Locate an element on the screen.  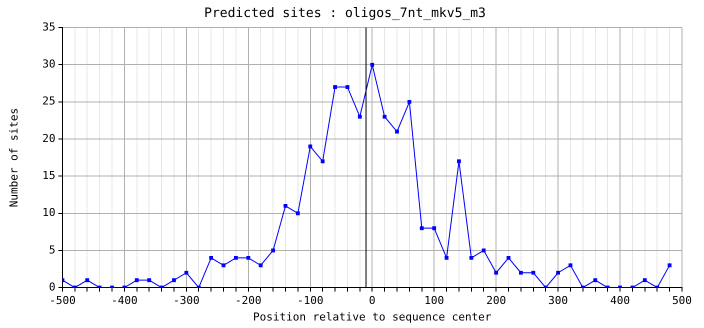
y-tick-label: 35 is located at coordinates (49, 27).